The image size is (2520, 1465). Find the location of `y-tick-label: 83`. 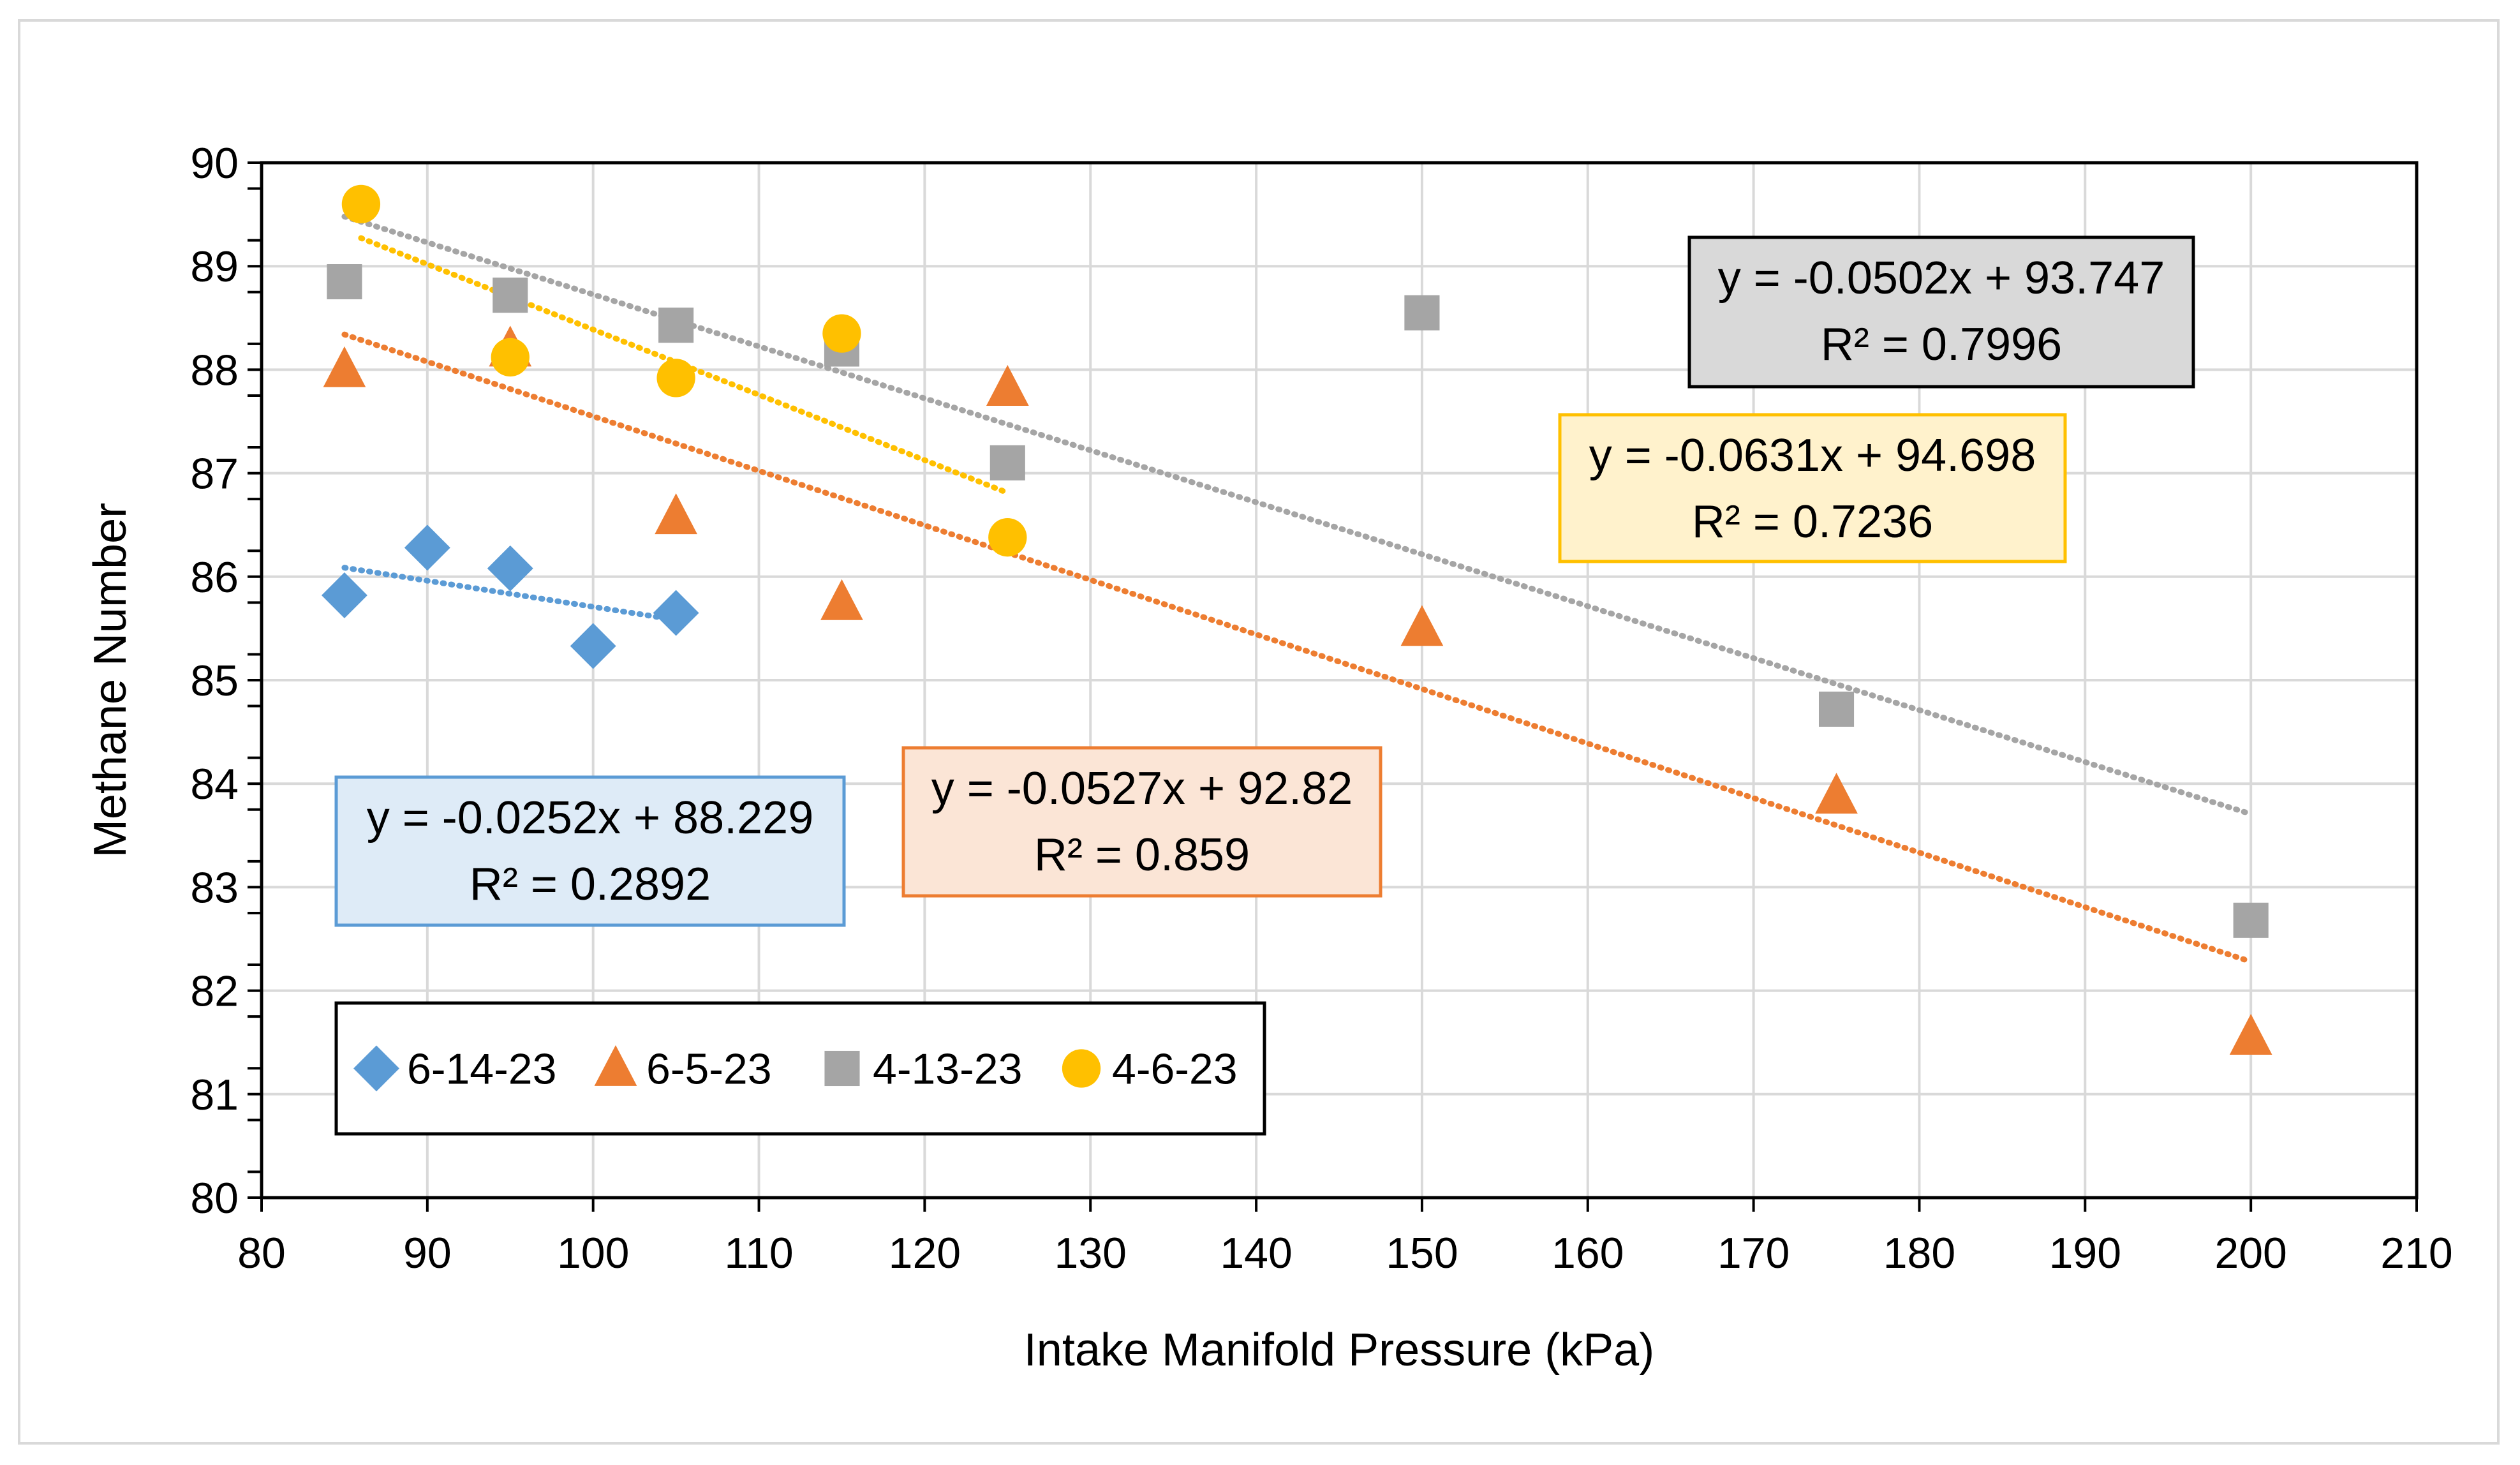

y-tick-label: 83 is located at coordinates (214, 887).